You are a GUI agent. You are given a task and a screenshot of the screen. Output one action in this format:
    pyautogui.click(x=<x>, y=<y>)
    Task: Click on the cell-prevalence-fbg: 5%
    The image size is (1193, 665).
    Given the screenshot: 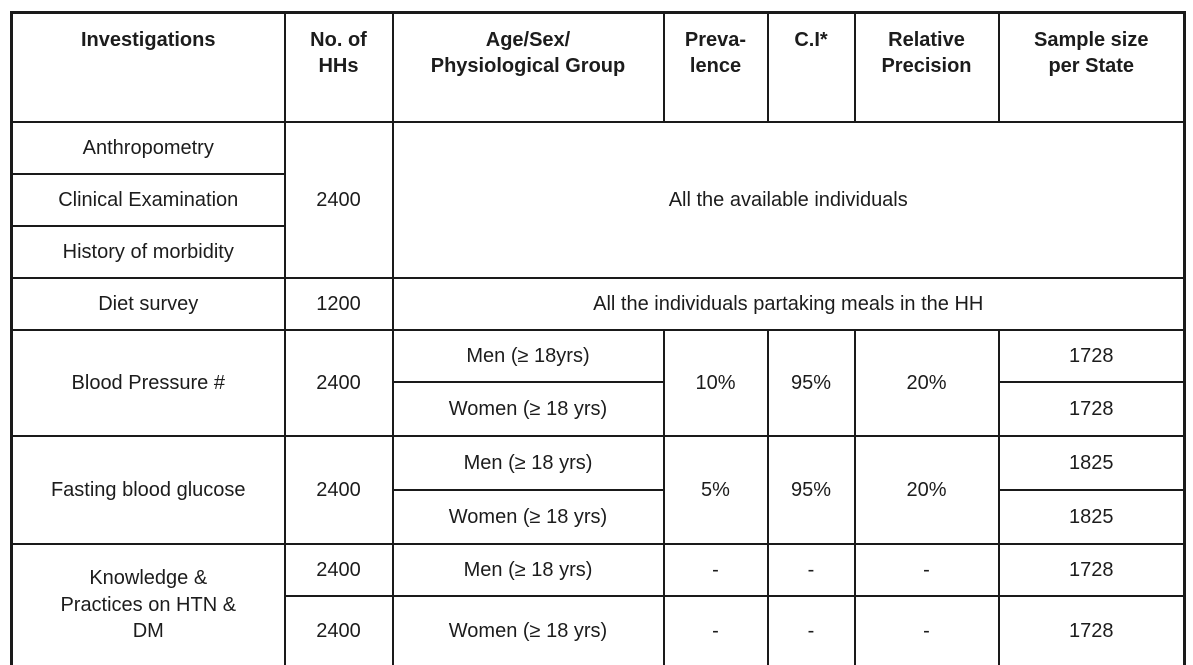 What is the action you would take?
    pyautogui.click(x=715, y=490)
    